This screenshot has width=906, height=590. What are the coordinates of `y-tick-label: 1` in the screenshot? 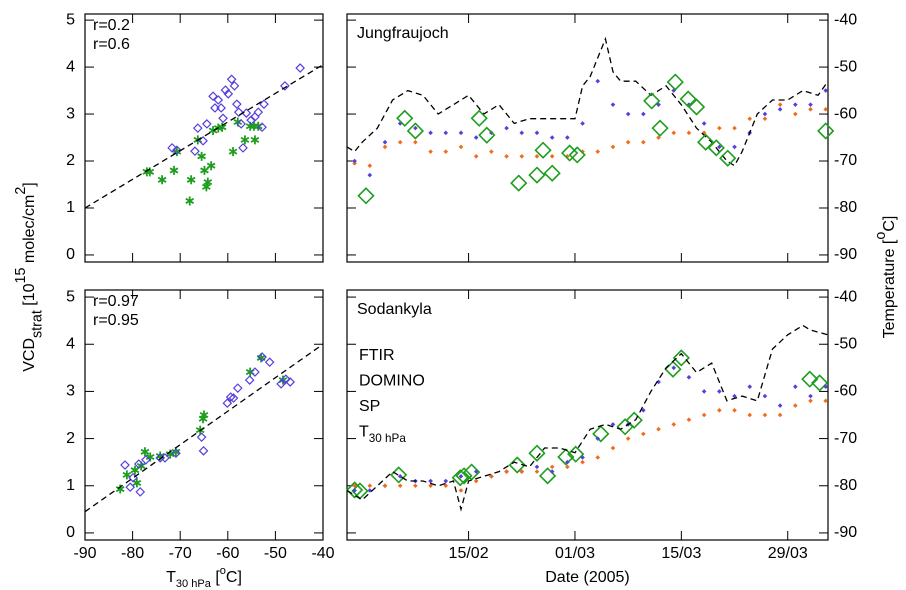 It's located at (70, 485).